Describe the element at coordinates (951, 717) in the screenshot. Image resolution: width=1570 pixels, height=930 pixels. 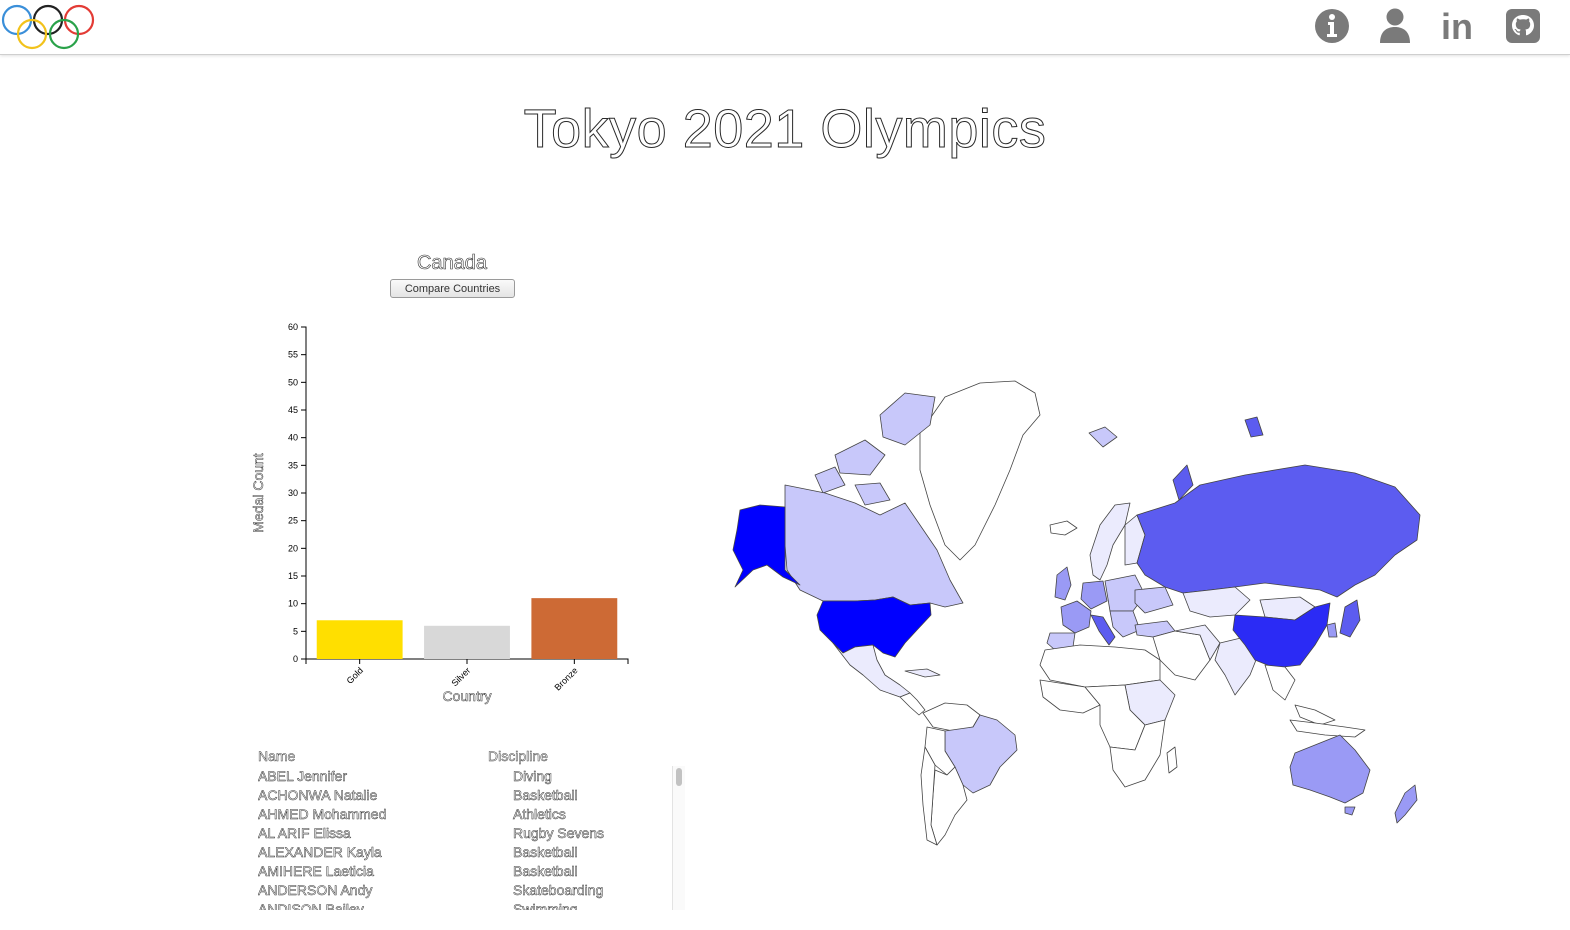
I see `country-colombia-venezuela` at that location.